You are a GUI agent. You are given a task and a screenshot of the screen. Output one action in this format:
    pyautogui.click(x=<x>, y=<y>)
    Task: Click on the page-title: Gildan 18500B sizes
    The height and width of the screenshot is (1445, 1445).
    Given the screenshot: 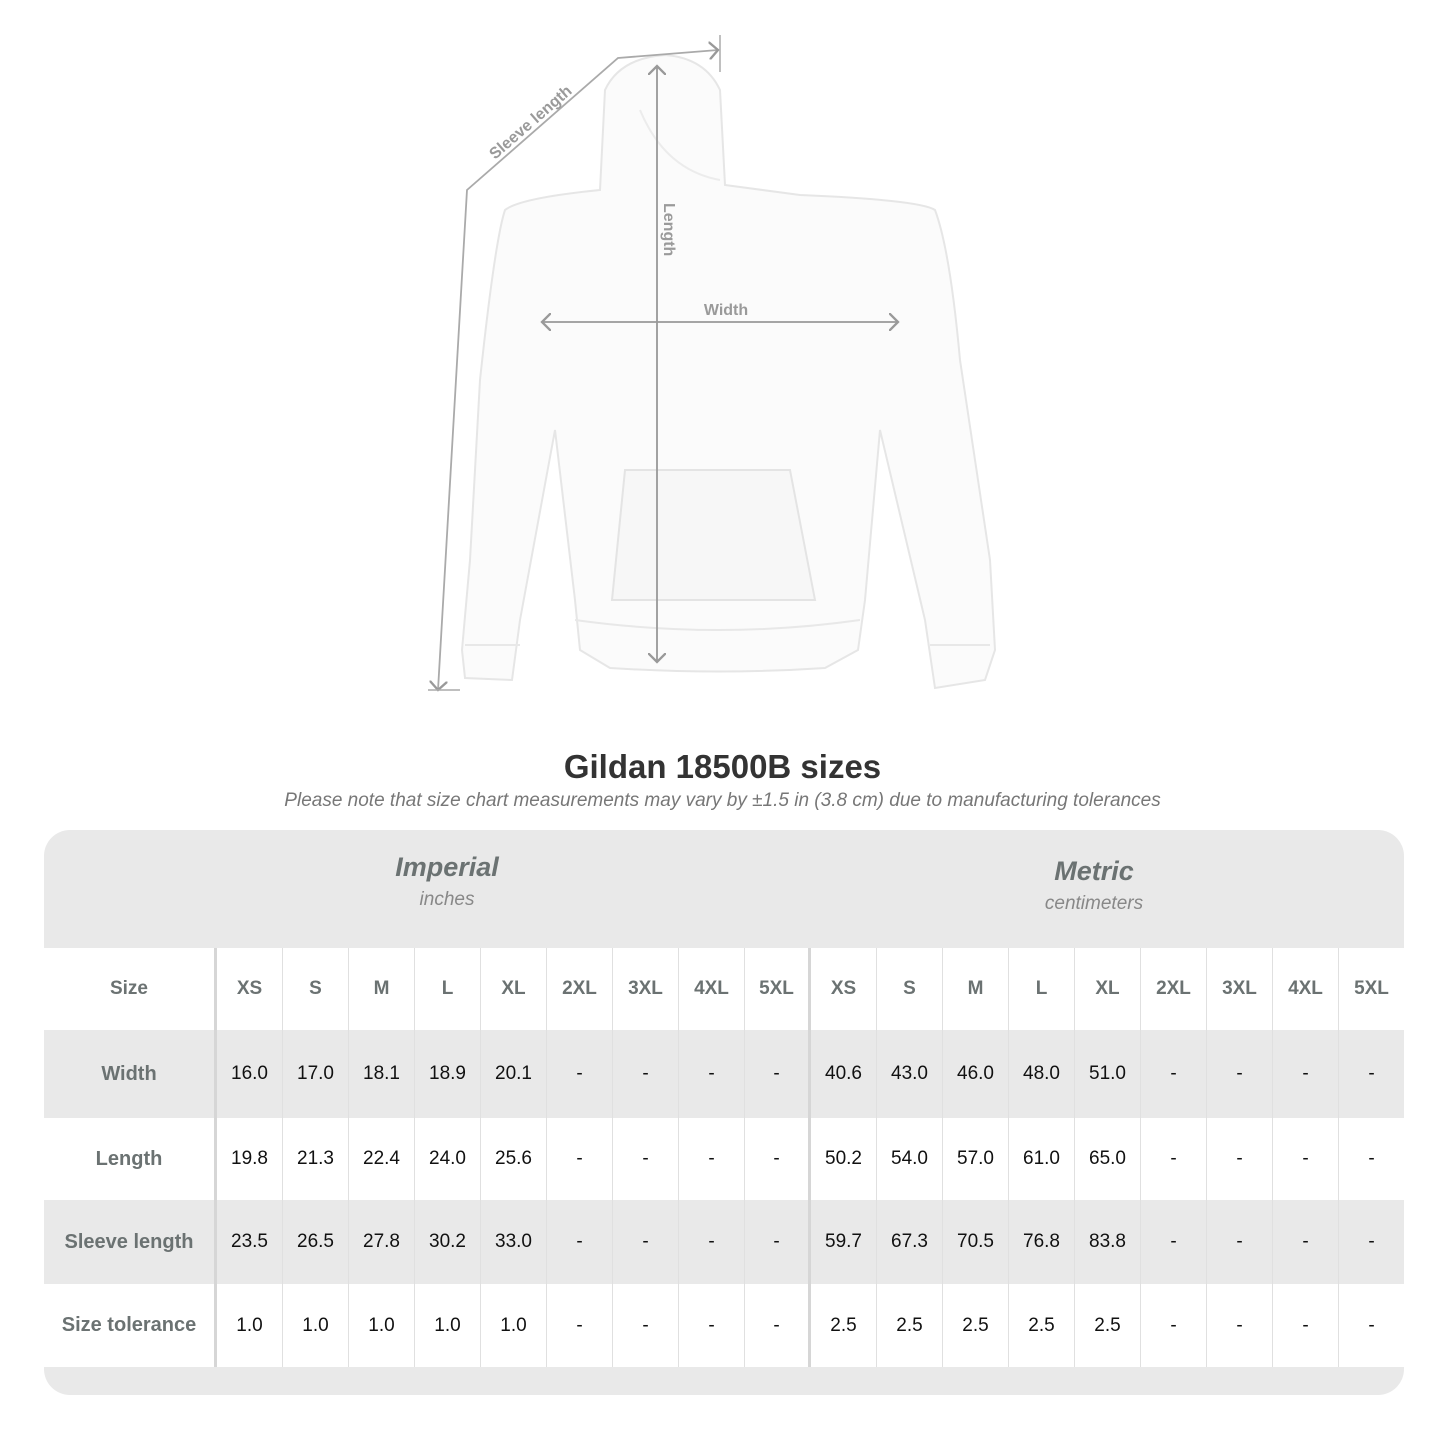 What is the action you would take?
    pyautogui.click(x=722, y=766)
    